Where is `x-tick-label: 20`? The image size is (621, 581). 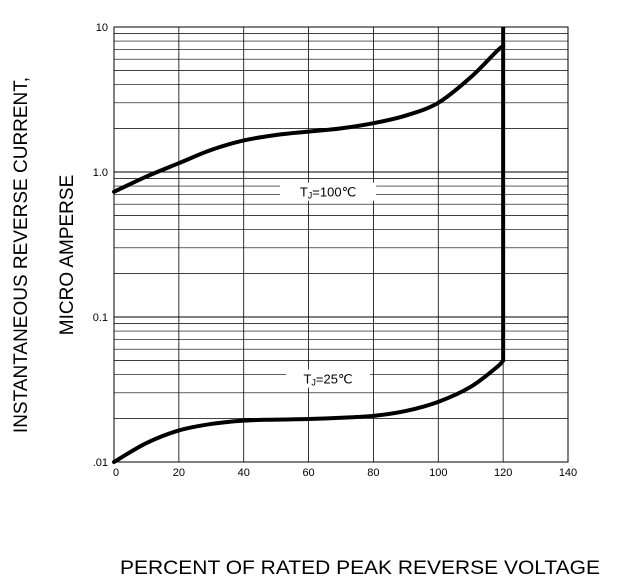 x-tick-label: 20 is located at coordinates (179, 473).